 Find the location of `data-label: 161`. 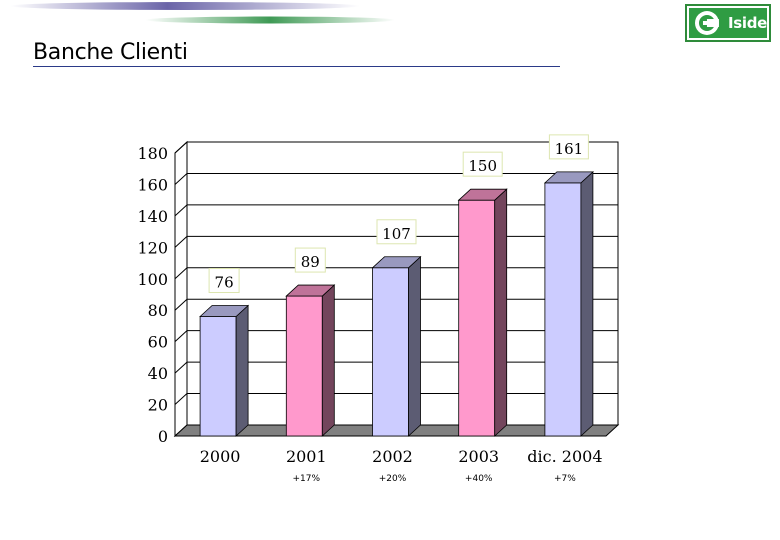

data-label: 161 is located at coordinates (569, 149).